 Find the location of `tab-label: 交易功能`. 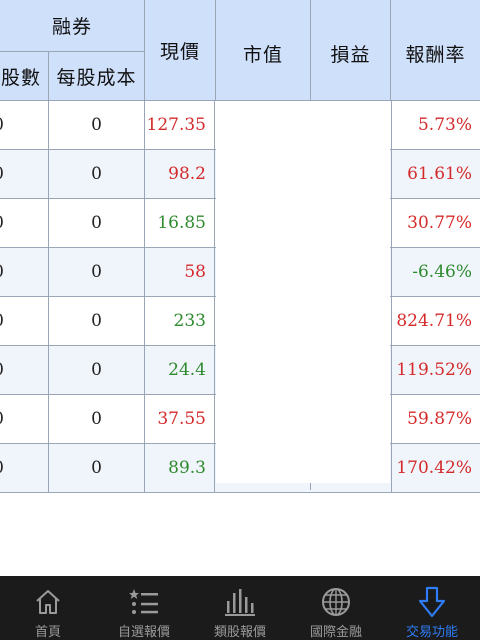

tab-label: 交易功能 is located at coordinates (431, 632).